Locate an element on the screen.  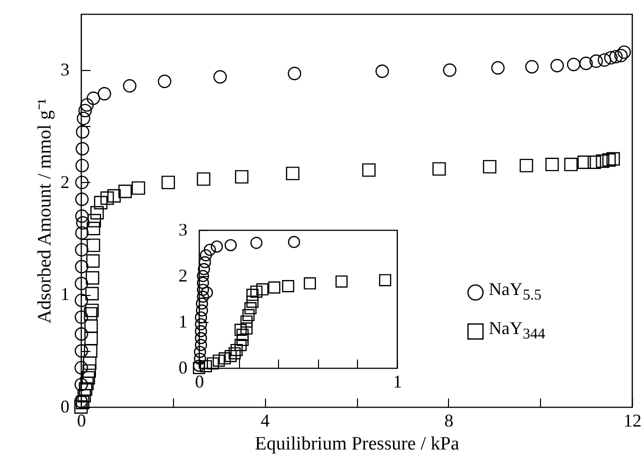
y-tick-label: 2 is located at coordinates (65, 182).